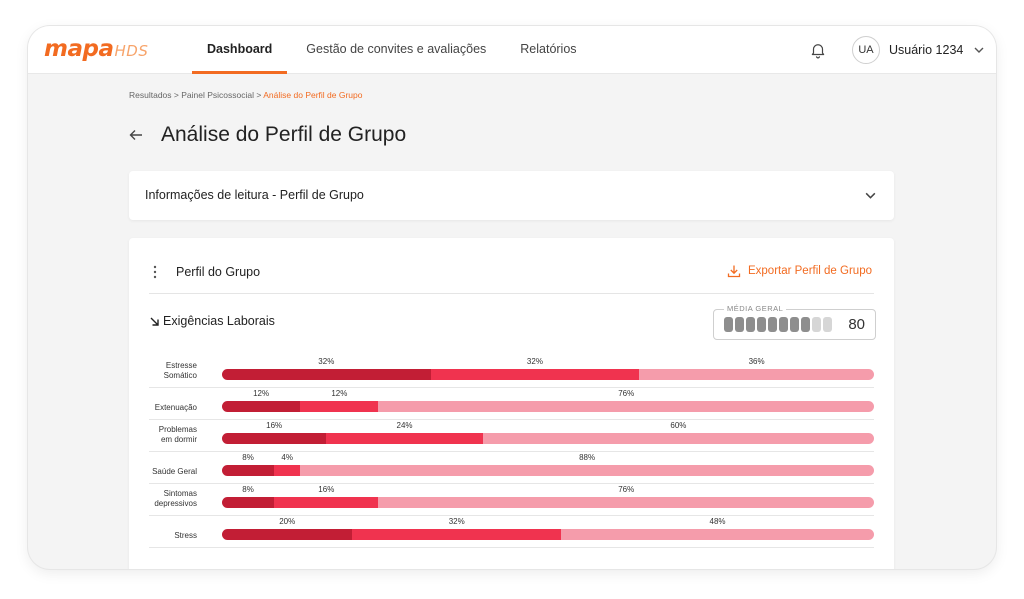 The width and height of the screenshot is (1024, 599). What do you see at coordinates (218, 272) in the screenshot?
I see `profile-card-title: Perfil do Grupo` at bounding box center [218, 272].